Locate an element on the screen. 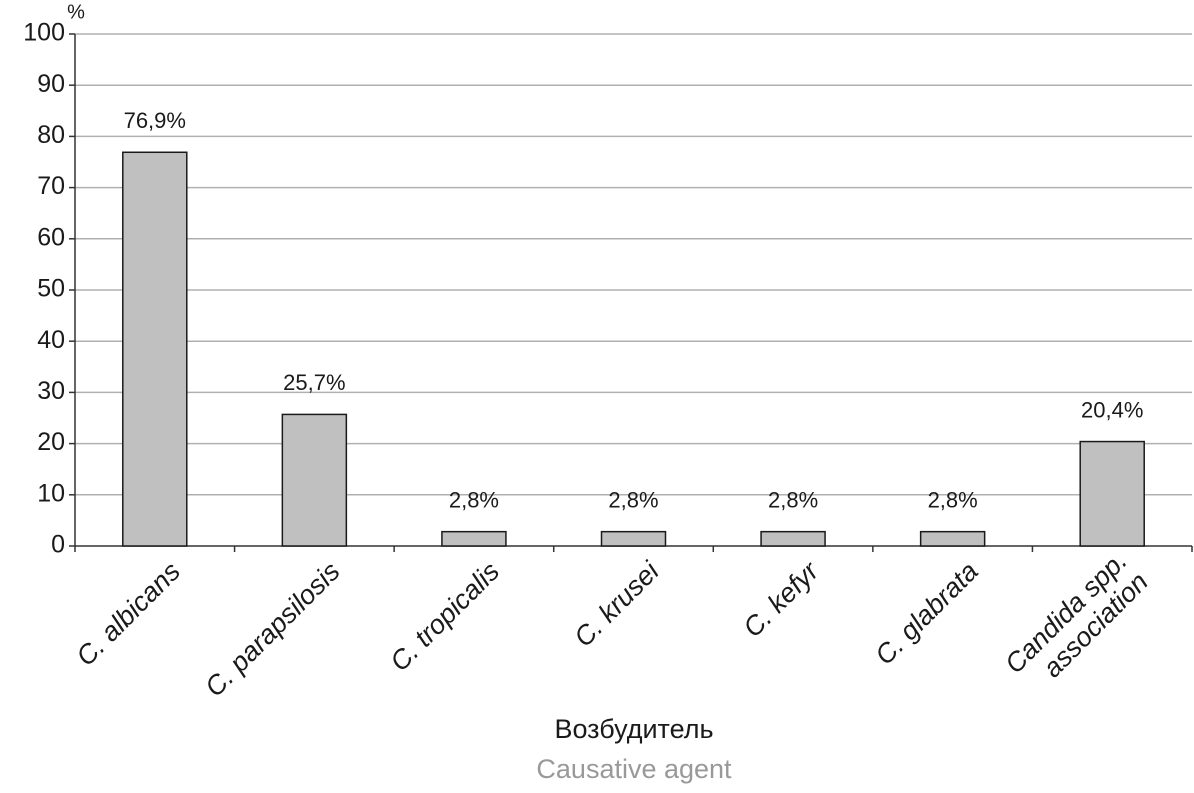 This screenshot has width=1194, height=793. value-label: 20,4% is located at coordinates (1112, 409).